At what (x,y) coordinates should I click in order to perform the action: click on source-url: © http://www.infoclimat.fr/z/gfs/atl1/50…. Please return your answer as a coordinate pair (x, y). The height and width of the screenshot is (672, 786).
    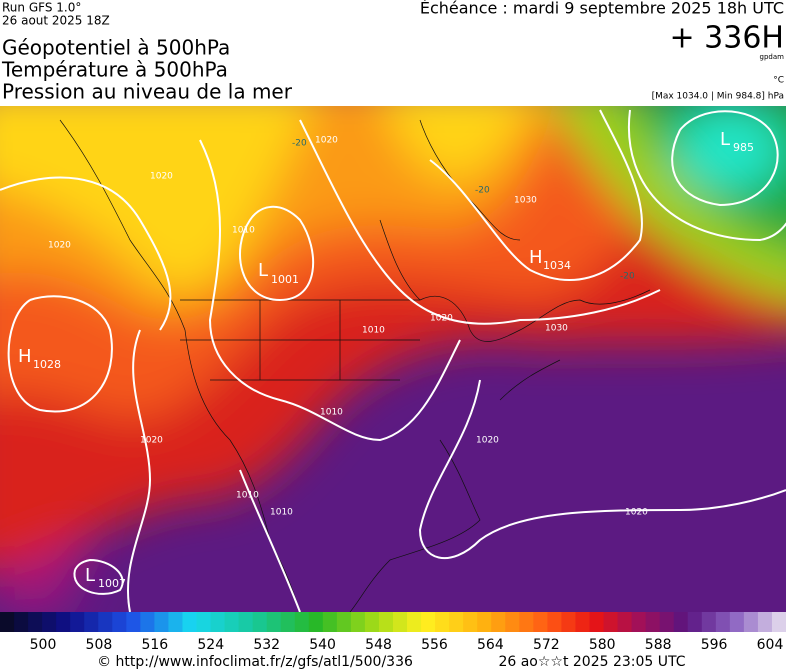
    Looking at the image, I should click on (255, 662).